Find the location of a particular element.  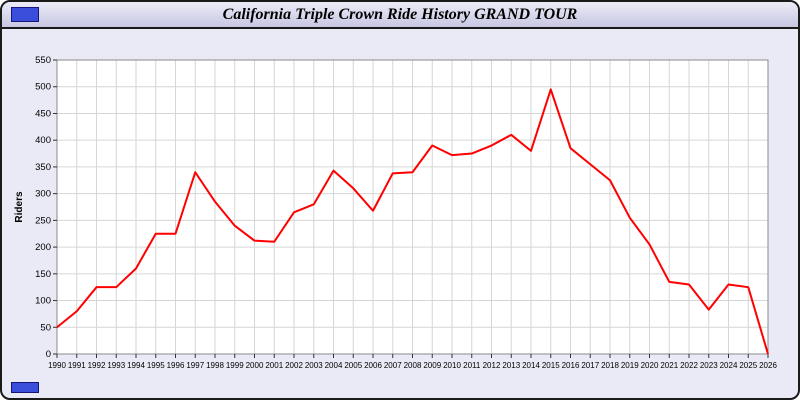

svg-text: 2024 is located at coordinates (729, 365).